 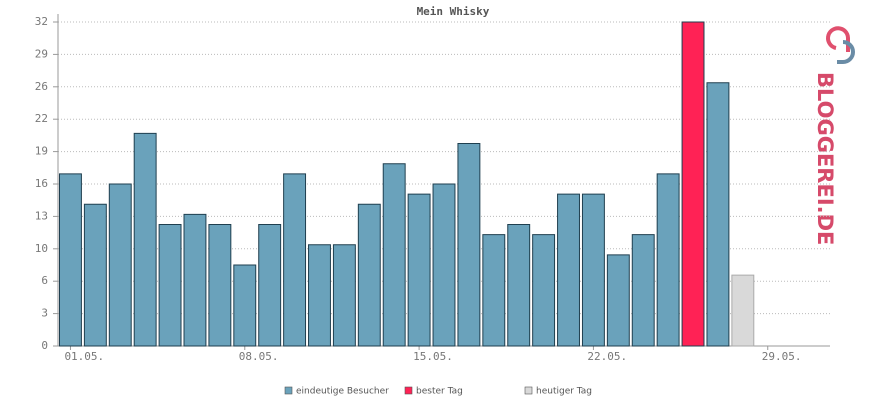 What do you see at coordinates (259, 356) in the screenshot?
I see `x-tick-label: 08.05.` at bounding box center [259, 356].